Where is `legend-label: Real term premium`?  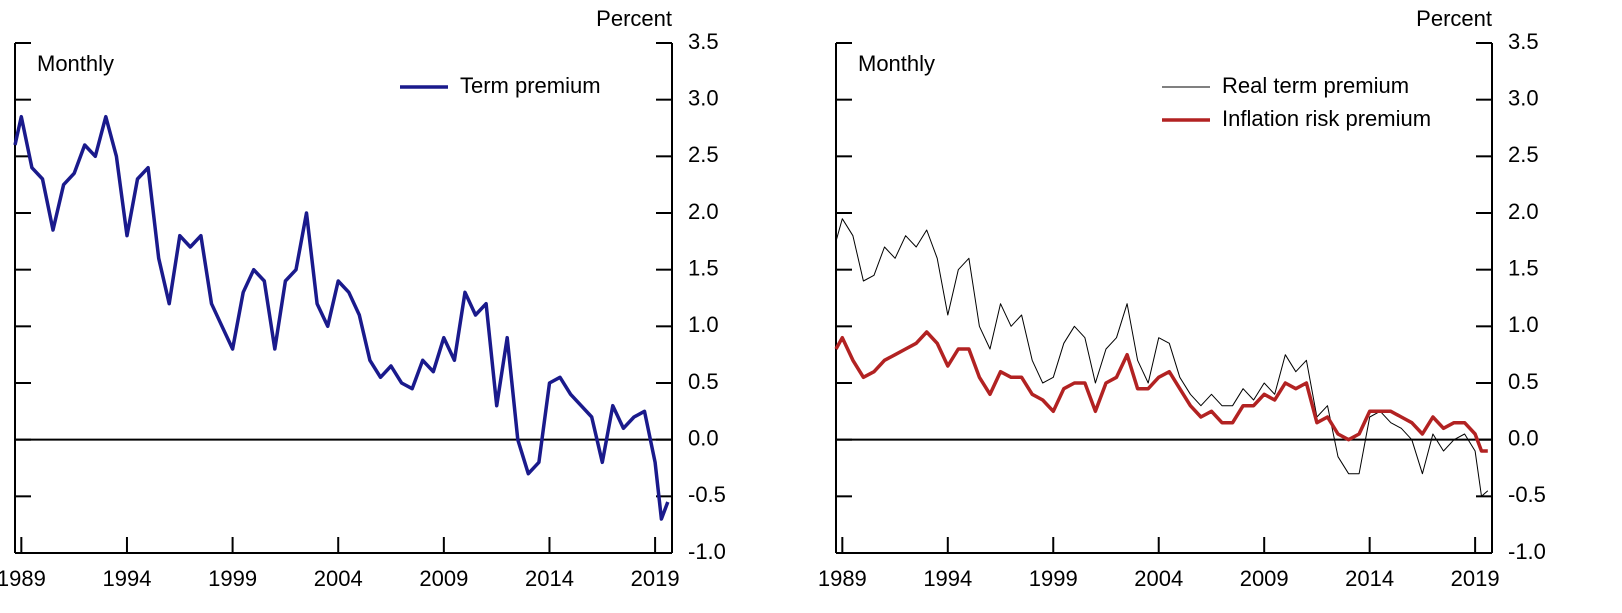 legend-label: Real term premium is located at coordinates (1315, 85).